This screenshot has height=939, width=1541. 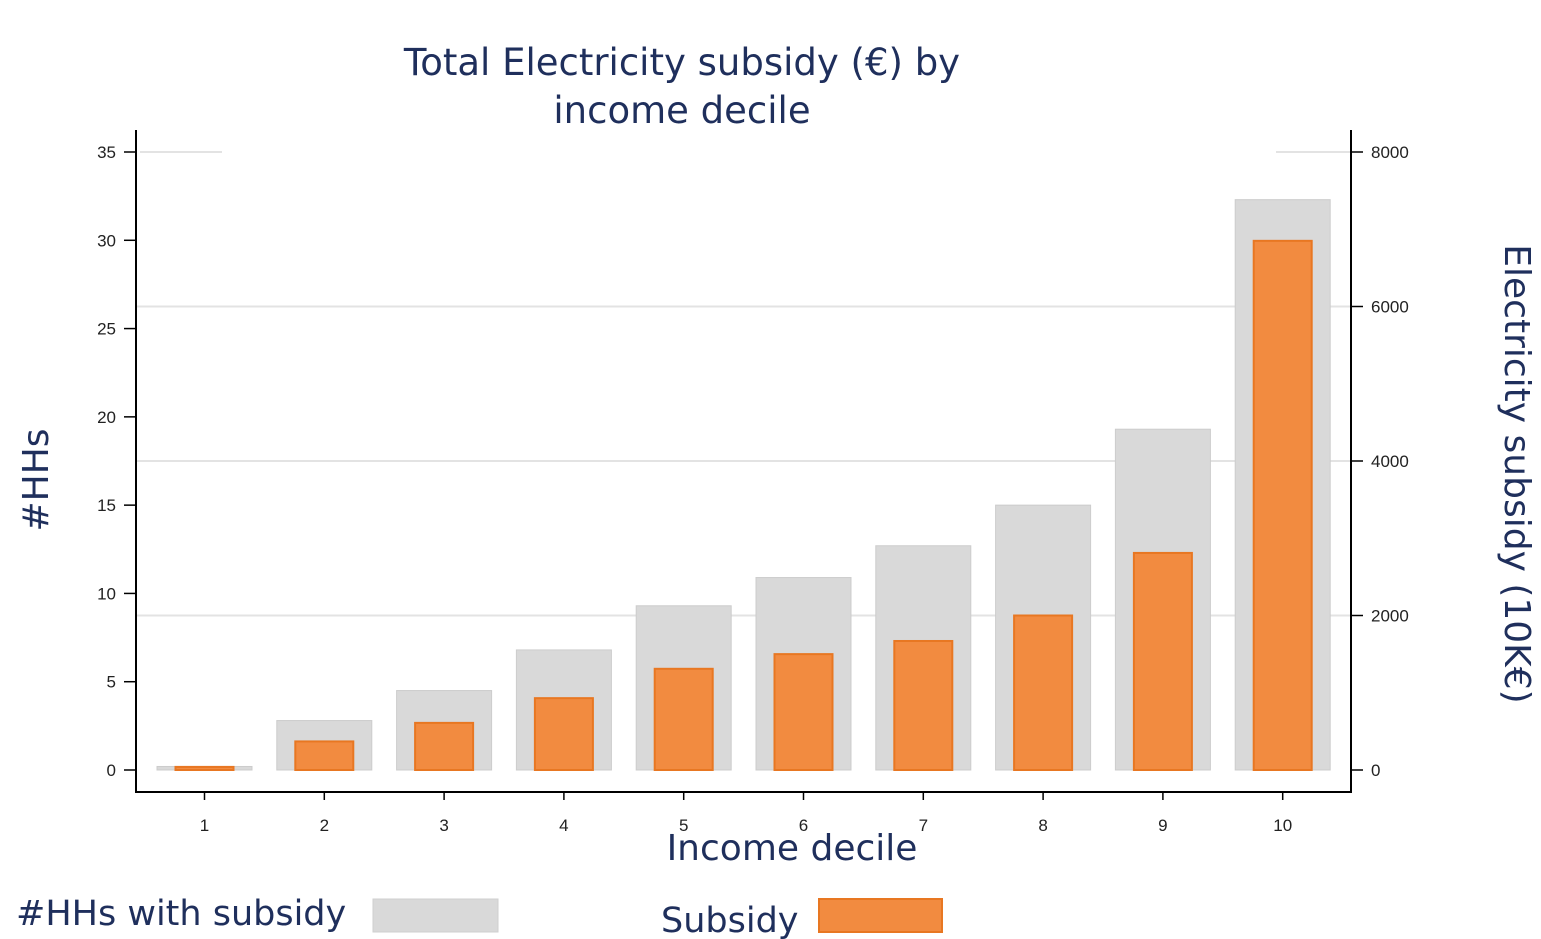 What do you see at coordinates (1390, 152) in the screenshot?
I see `right-tick-label: 8000` at bounding box center [1390, 152].